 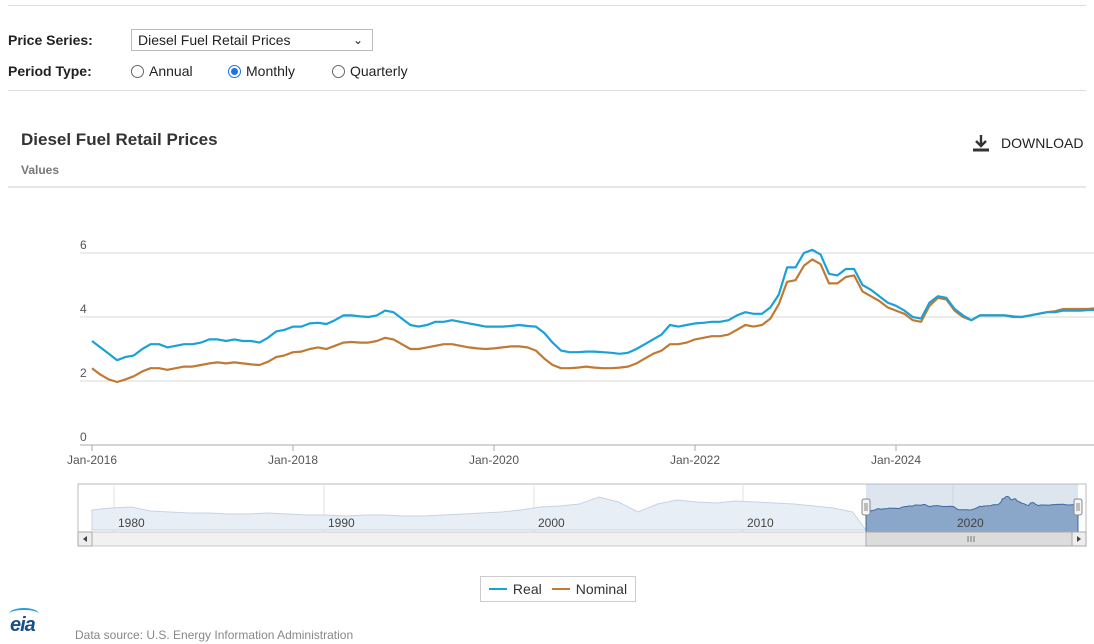 What do you see at coordinates (547, 5) in the screenshot?
I see `top-divider` at bounding box center [547, 5].